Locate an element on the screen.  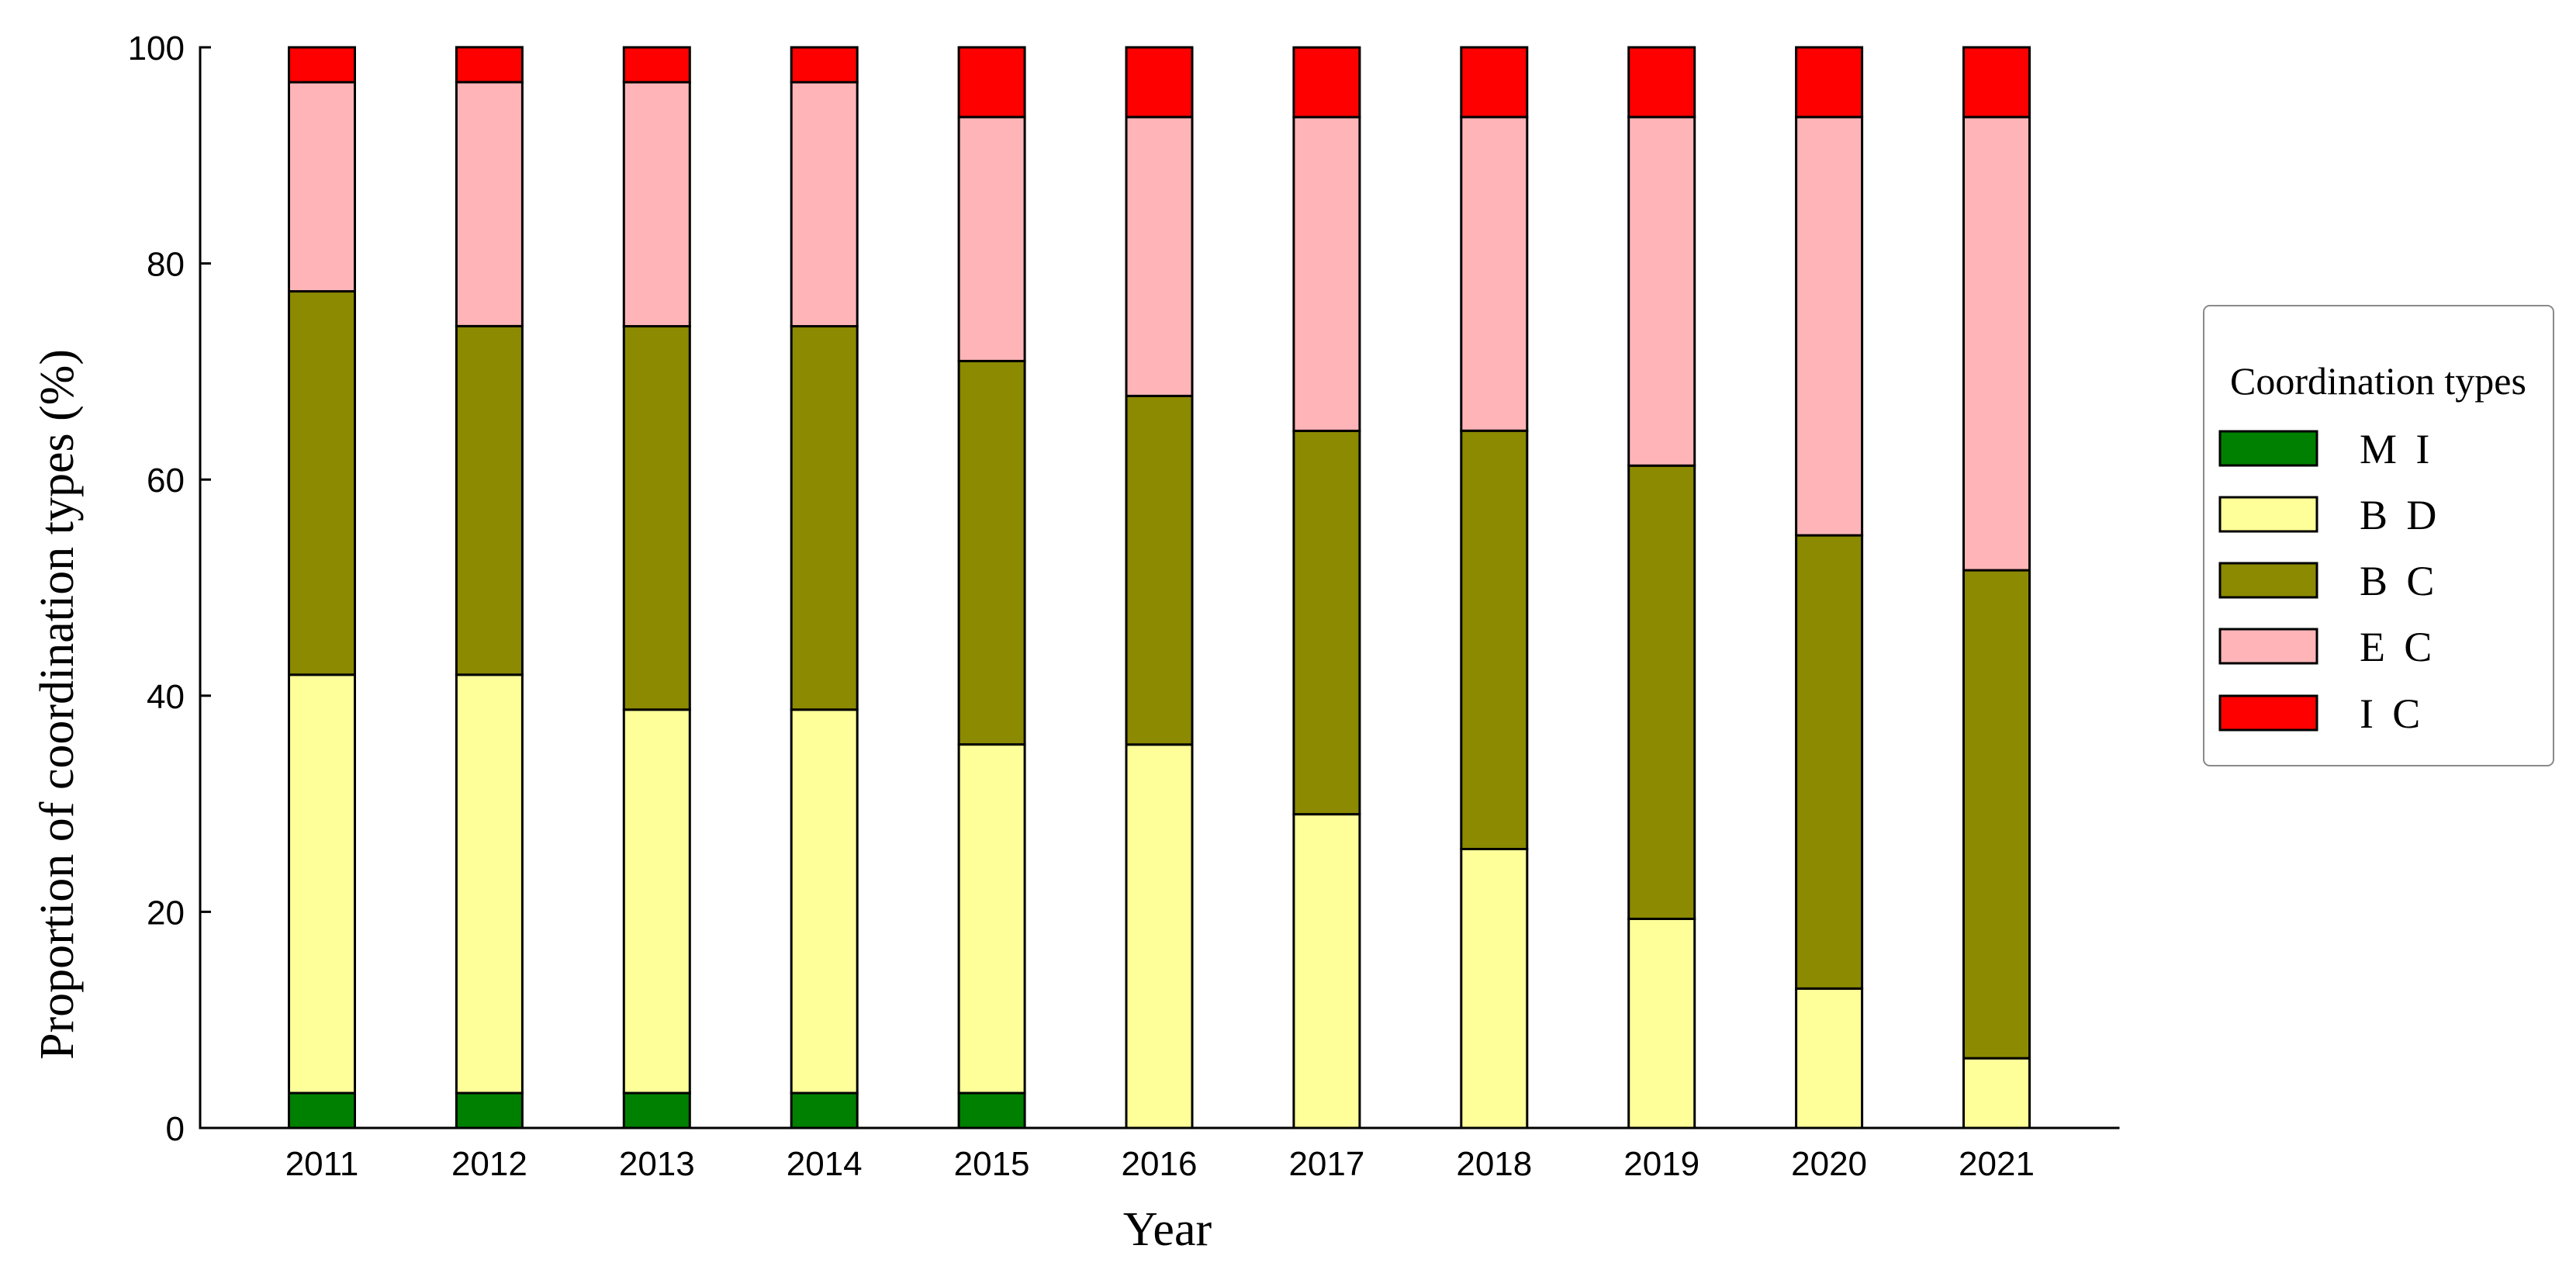
bar-segment-2012-bc is located at coordinates (489, 500).